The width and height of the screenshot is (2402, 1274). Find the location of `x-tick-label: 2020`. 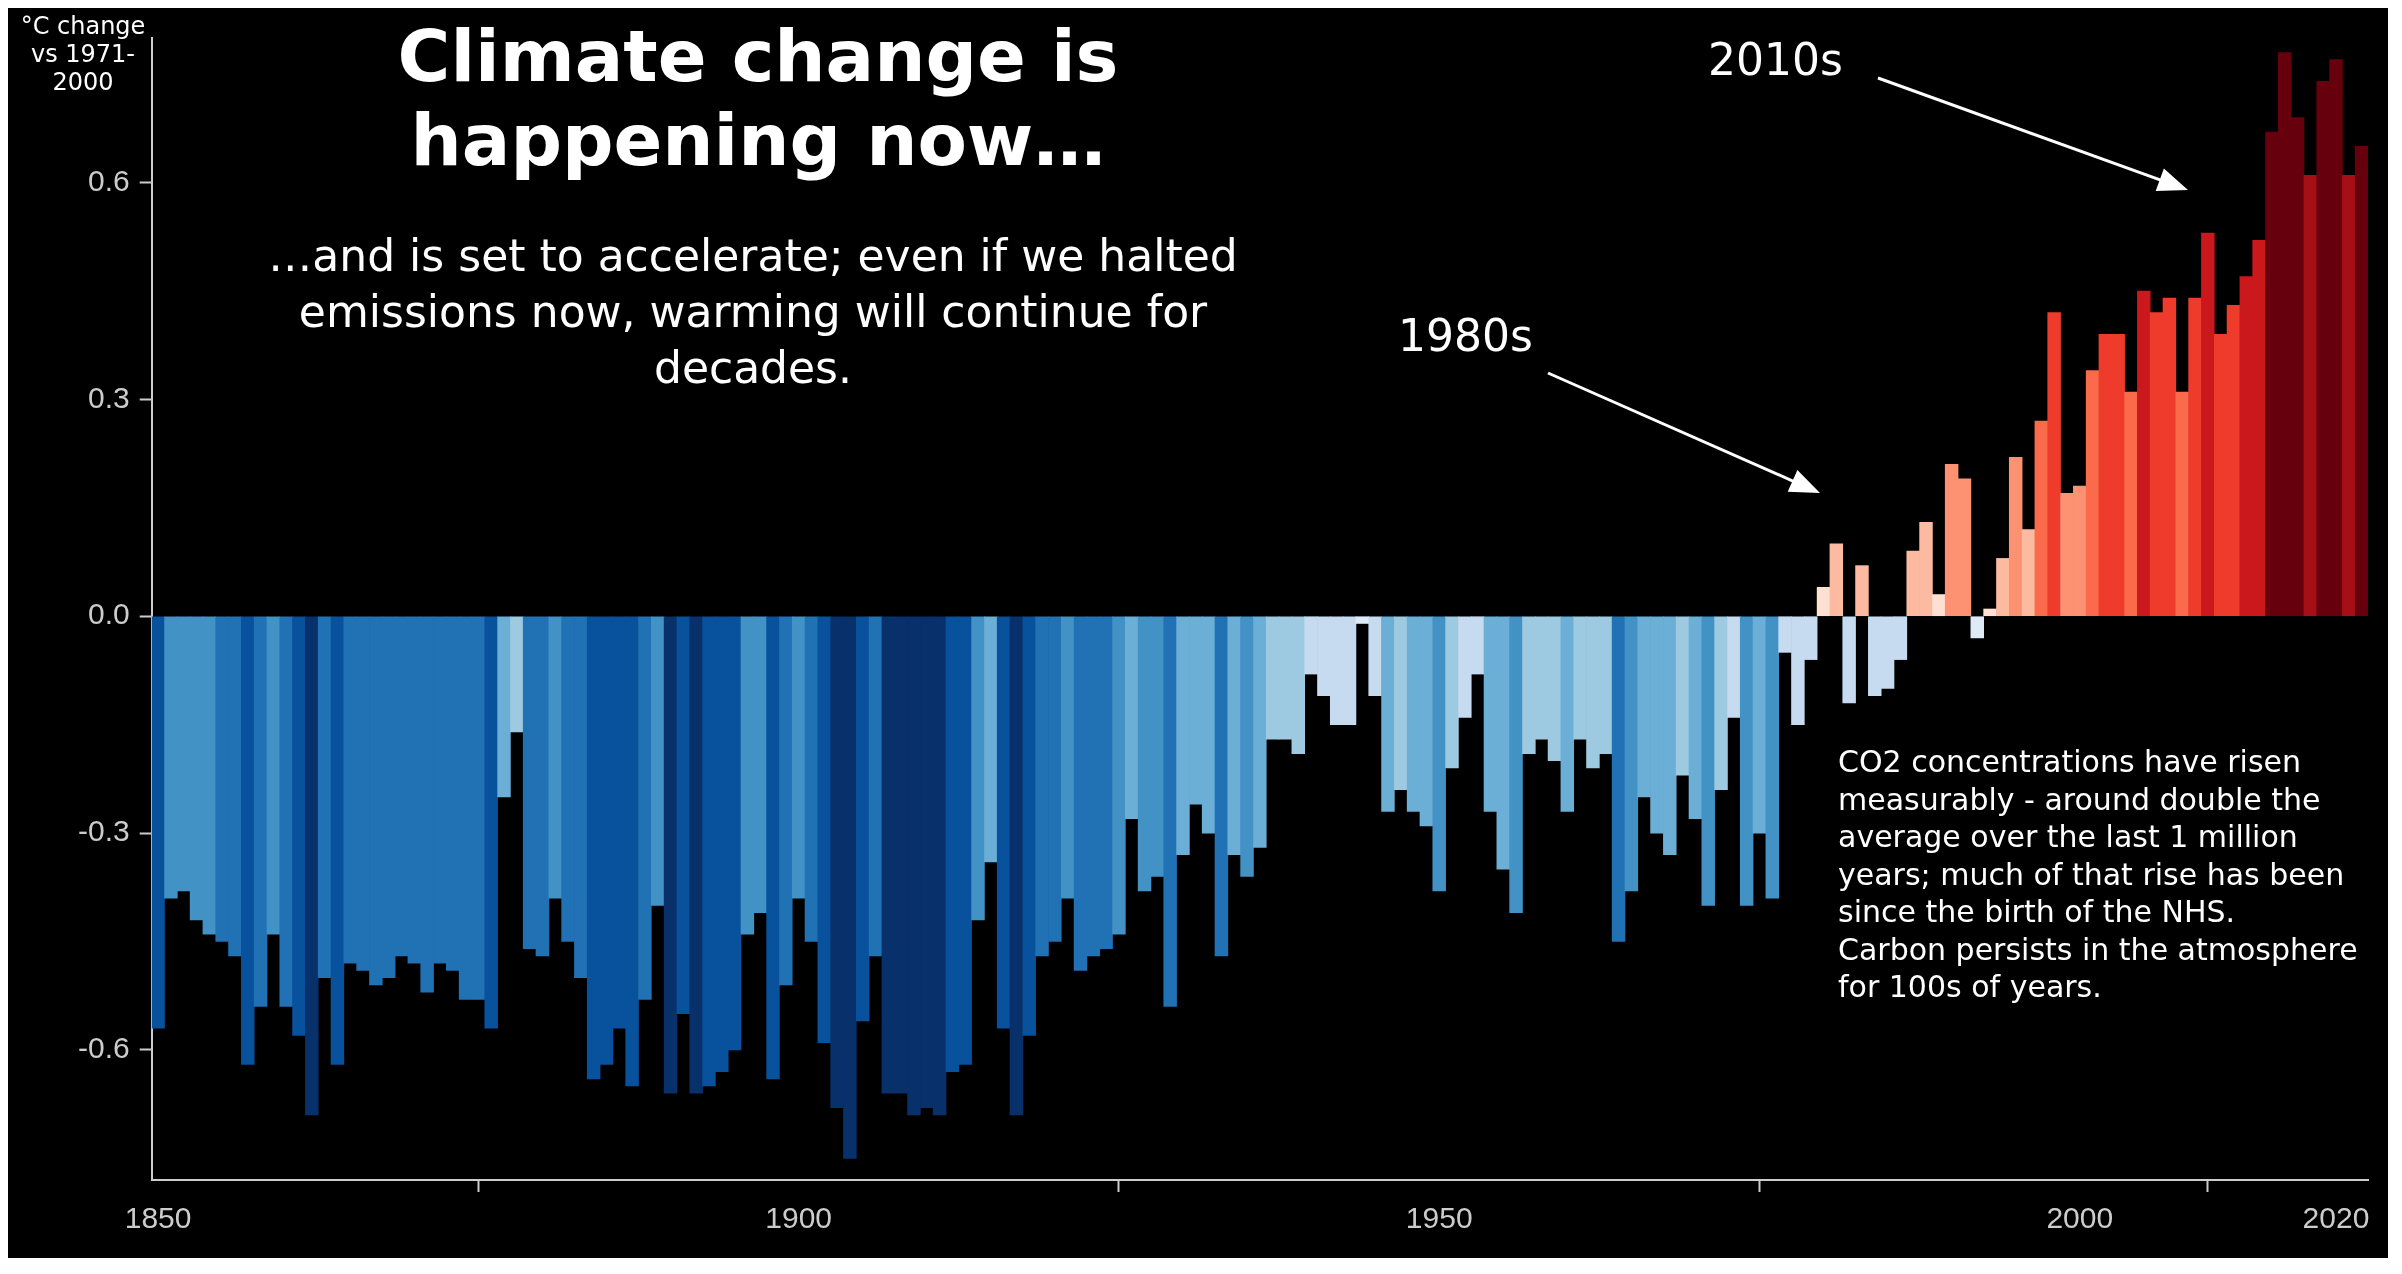

x-tick-label: 2020 is located at coordinates (2336, 1218).